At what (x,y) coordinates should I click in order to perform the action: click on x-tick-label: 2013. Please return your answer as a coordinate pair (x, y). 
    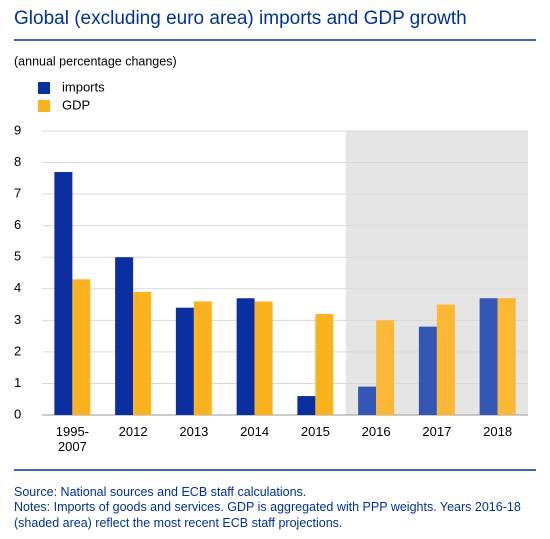
    Looking at the image, I should click on (194, 431).